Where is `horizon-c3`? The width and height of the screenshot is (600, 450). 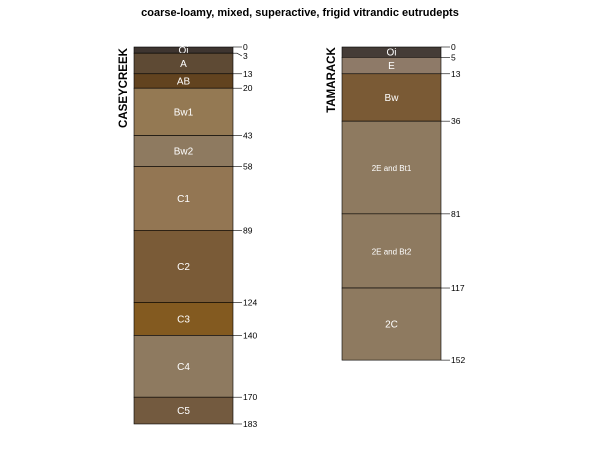
horizon-c3 is located at coordinates (183, 319).